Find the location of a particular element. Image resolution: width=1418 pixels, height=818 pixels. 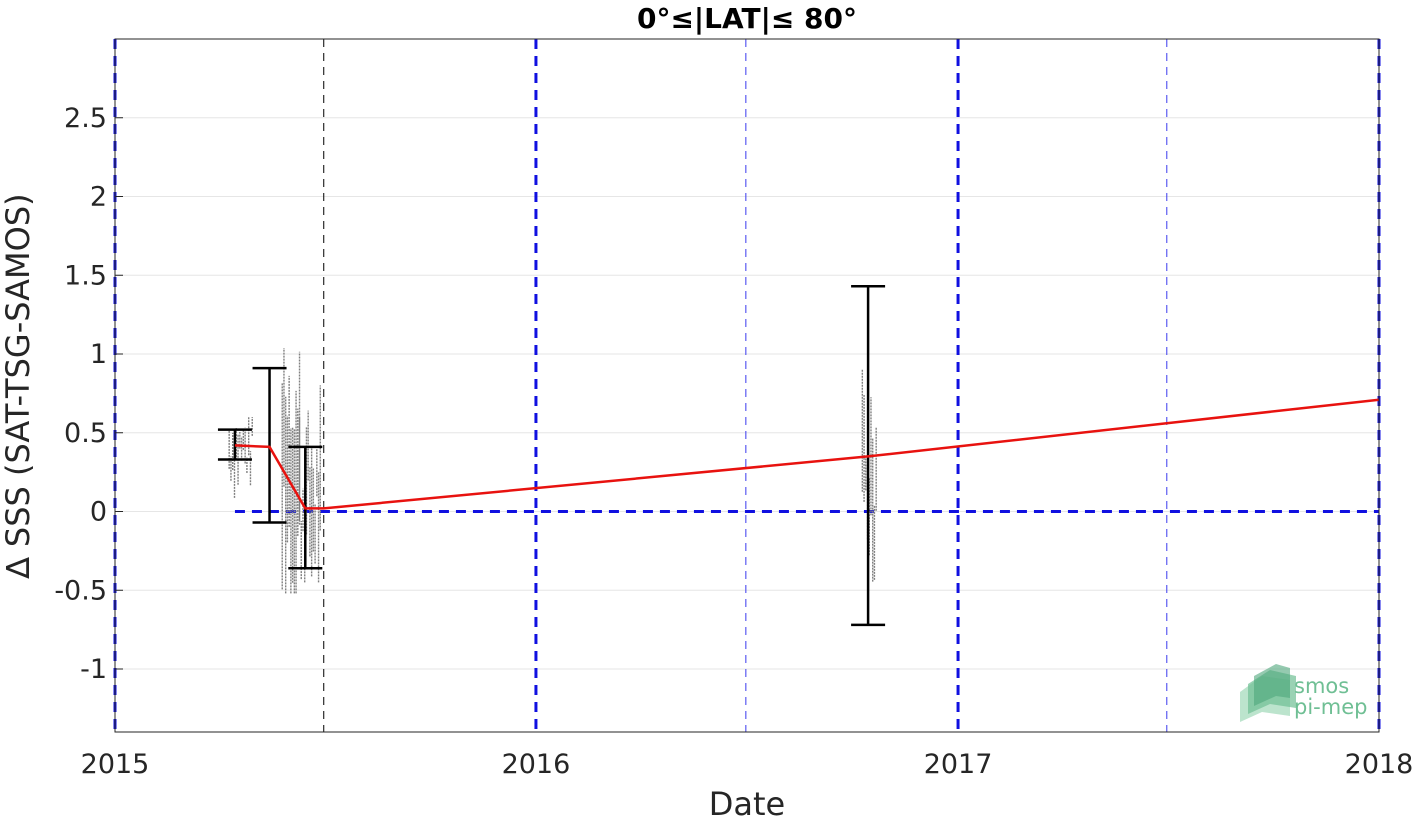

y-tick-label: 1.5 is located at coordinates (85, 275).